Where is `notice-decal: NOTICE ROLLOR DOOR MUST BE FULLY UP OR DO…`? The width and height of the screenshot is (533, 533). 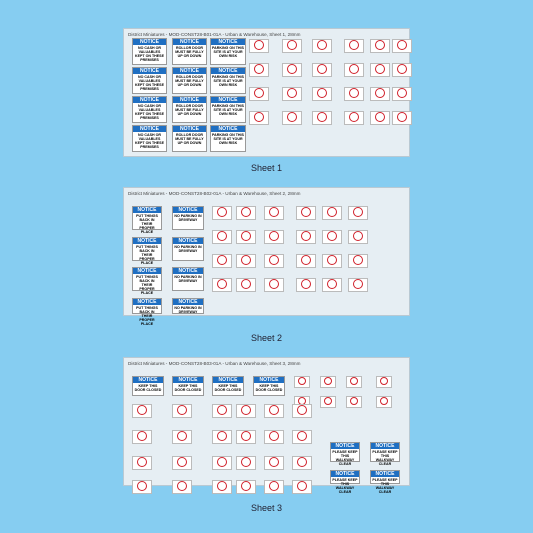 notice-decal: NOTICE ROLLOR DOOR MUST BE FULLY UP OR DO… is located at coordinates (189, 80).